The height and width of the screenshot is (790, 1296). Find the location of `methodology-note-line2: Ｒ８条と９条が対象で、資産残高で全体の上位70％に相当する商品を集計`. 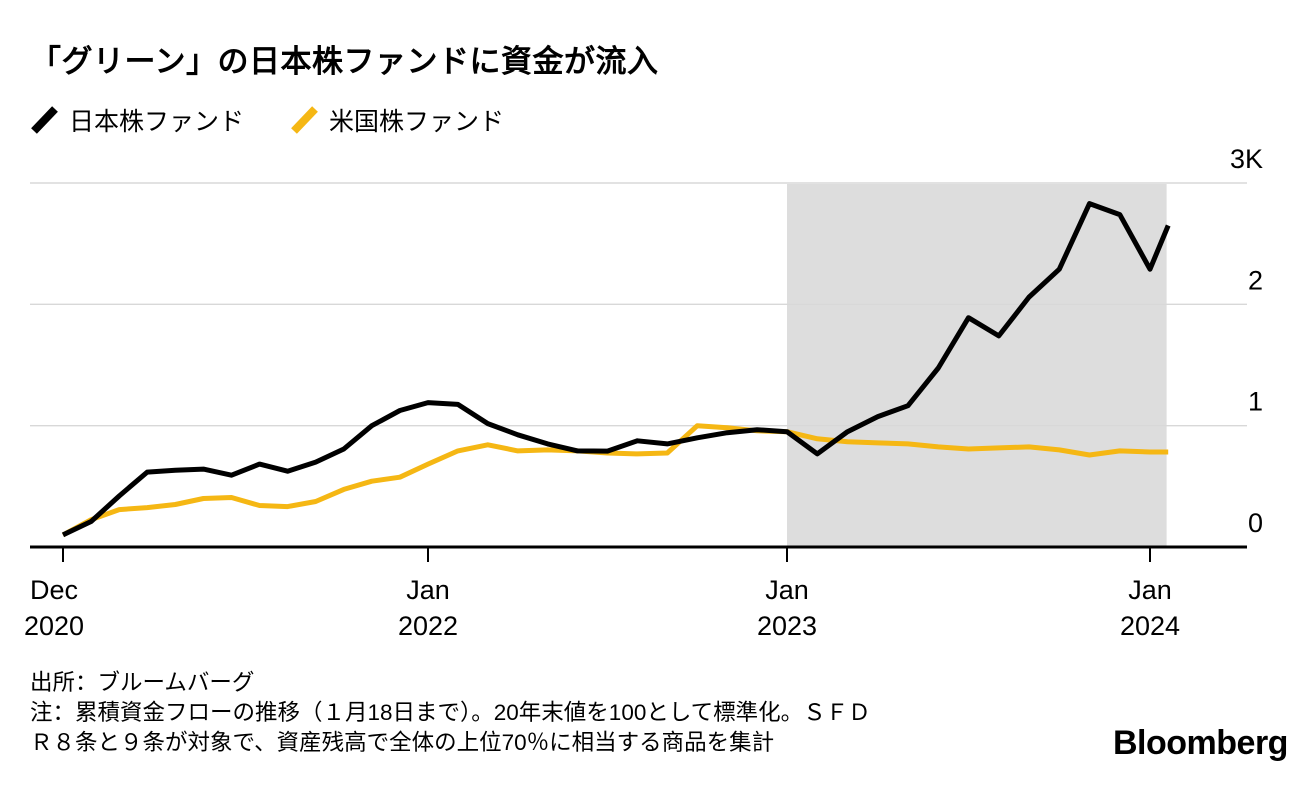

methodology-note-line2: Ｒ８条と９条が対象で、資産残高で全体の上位70％に相当する商品を集計 is located at coordinates (402, 742).